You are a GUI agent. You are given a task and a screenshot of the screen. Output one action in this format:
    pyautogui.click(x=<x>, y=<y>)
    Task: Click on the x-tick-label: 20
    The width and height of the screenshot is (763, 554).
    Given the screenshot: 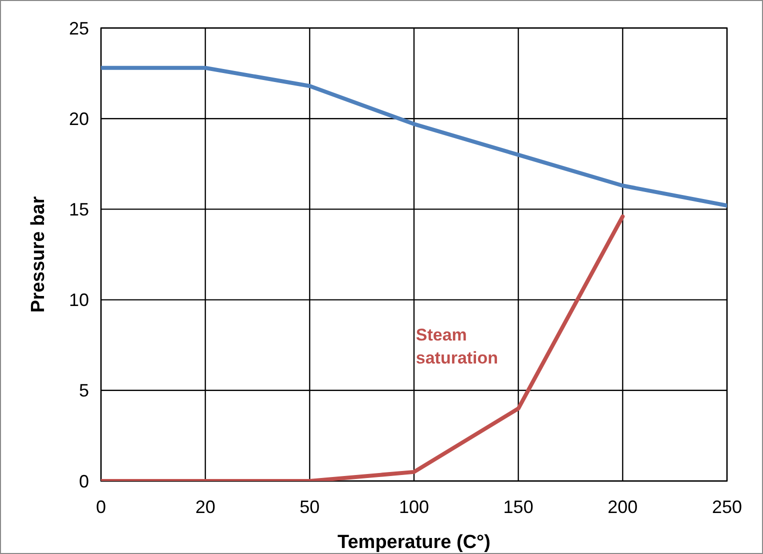 What is the action you would take?
    pyautogui.click(x=205, y=507)
    